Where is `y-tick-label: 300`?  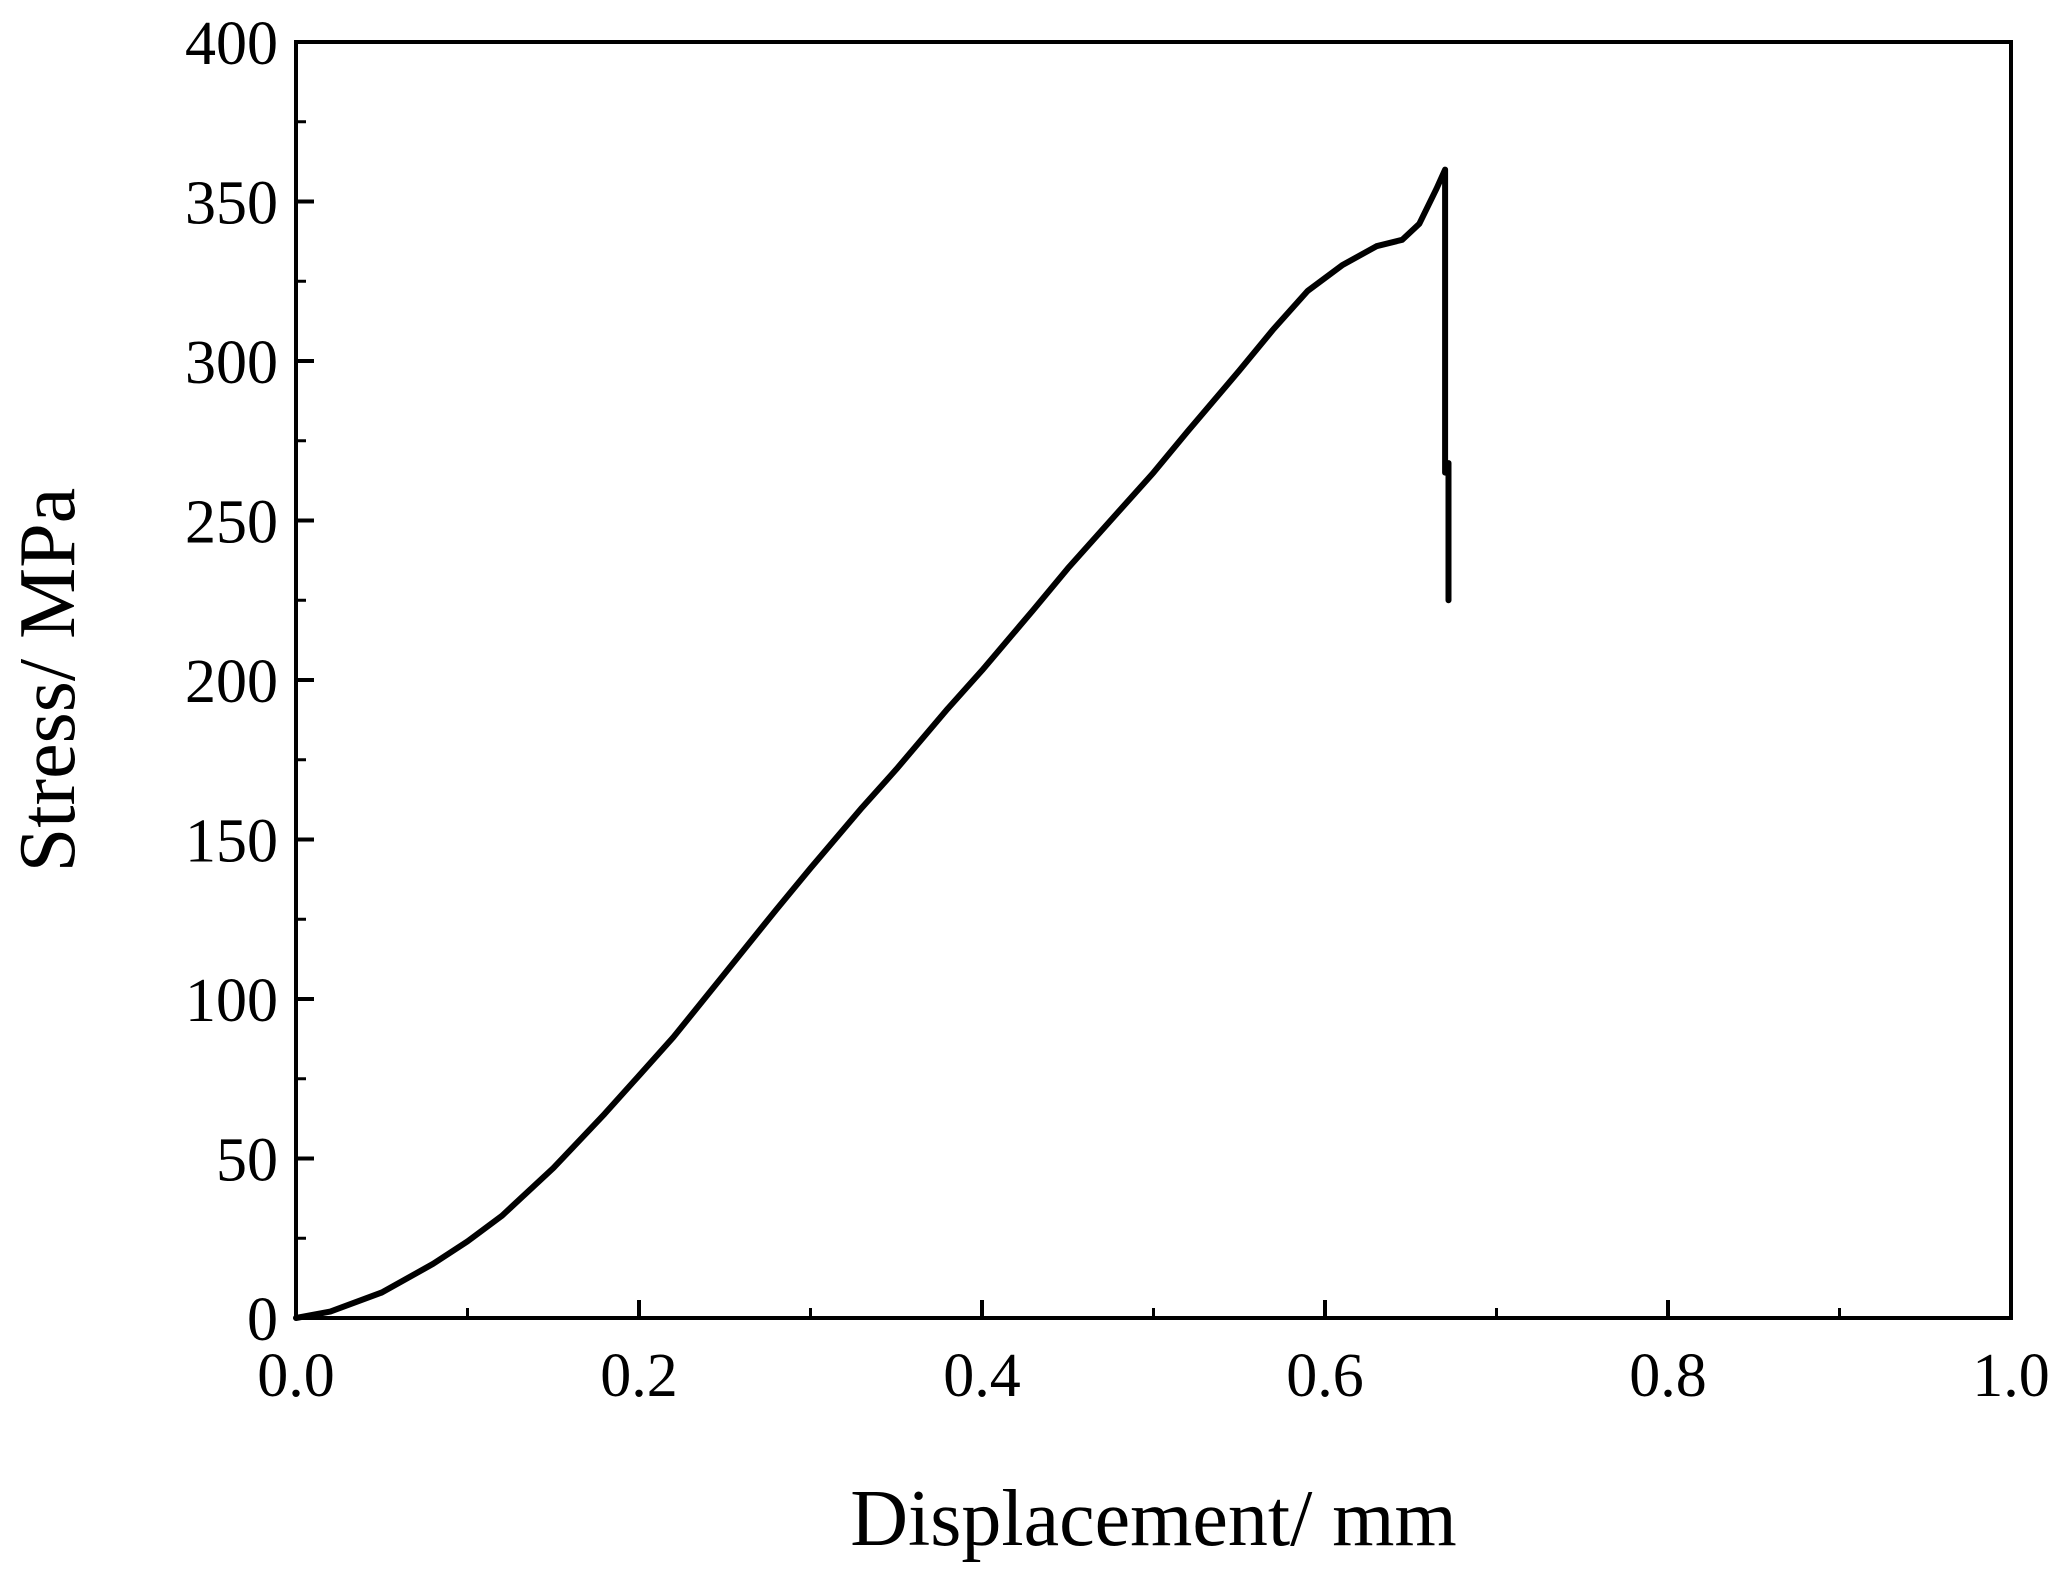 y-tick-label: 300 is located at coordinates (231, 363).